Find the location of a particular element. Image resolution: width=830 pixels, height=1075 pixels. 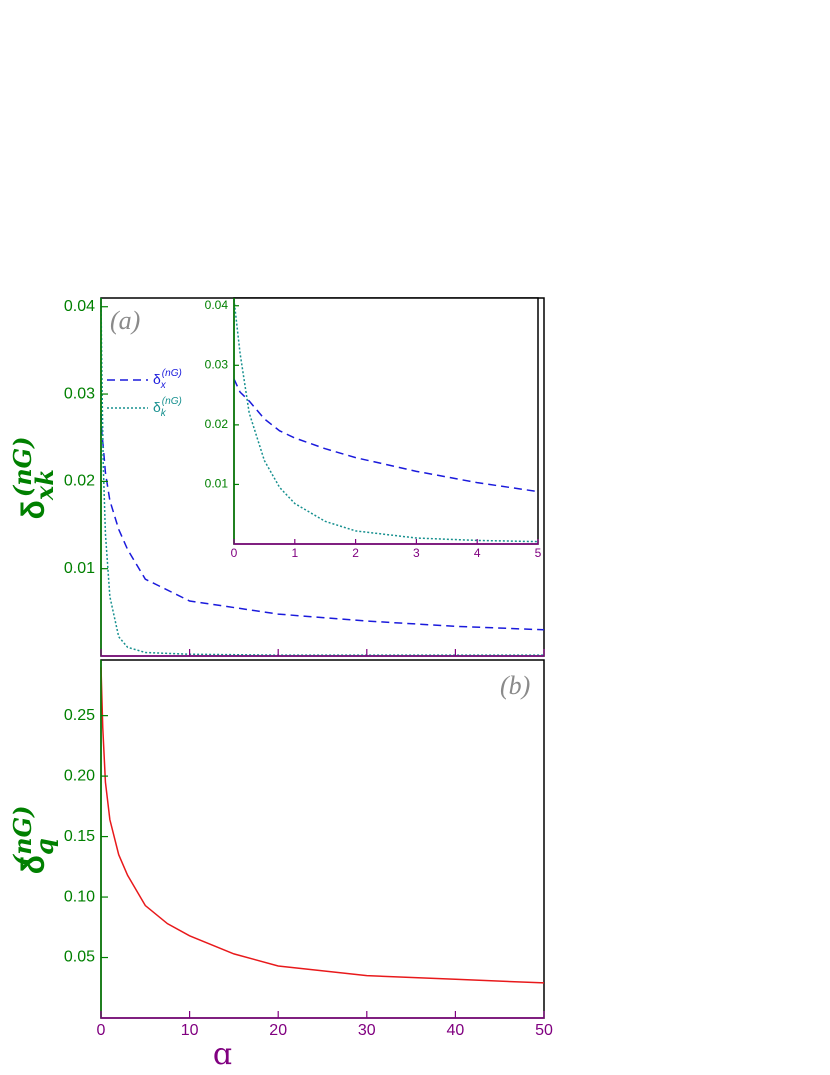

legend-sub: k is located at coordinates (164, 413).